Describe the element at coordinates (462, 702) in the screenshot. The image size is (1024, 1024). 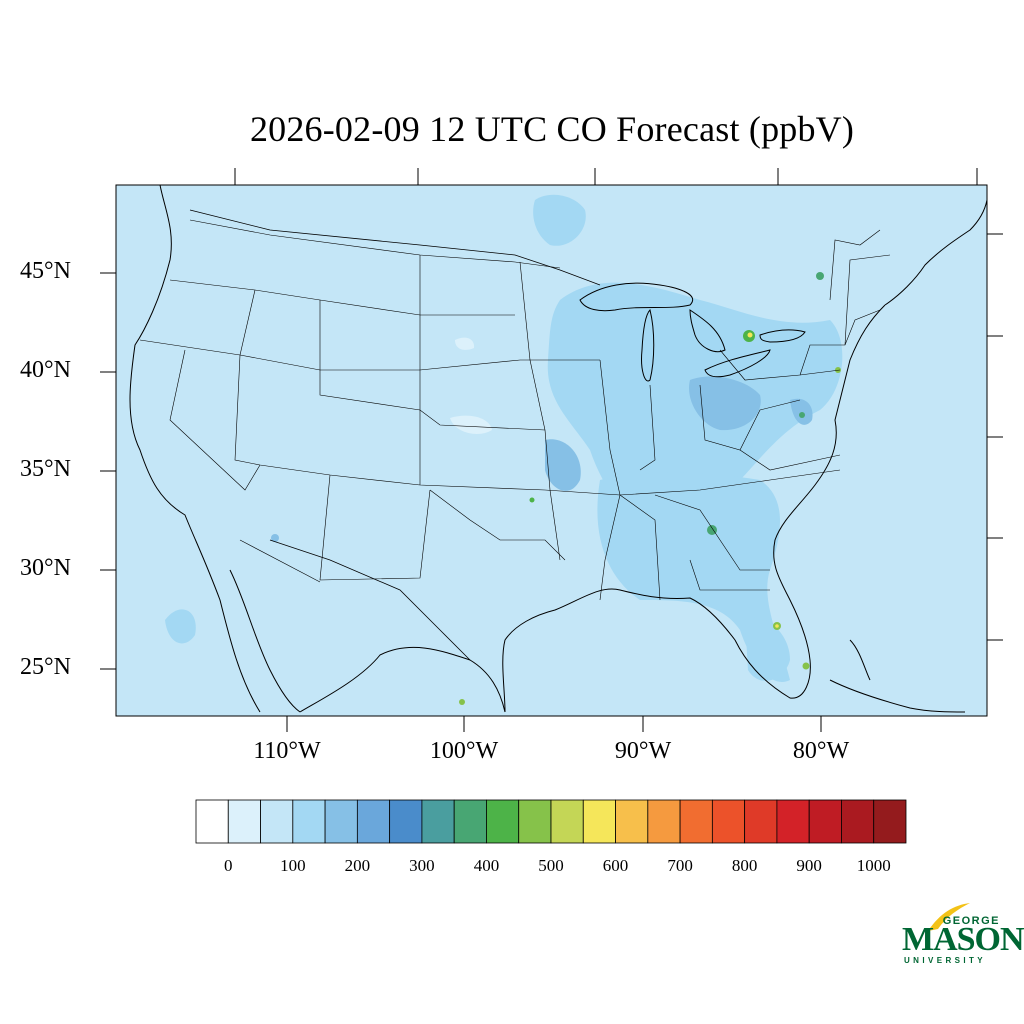
I see `hotspot-monterrey` at that location.